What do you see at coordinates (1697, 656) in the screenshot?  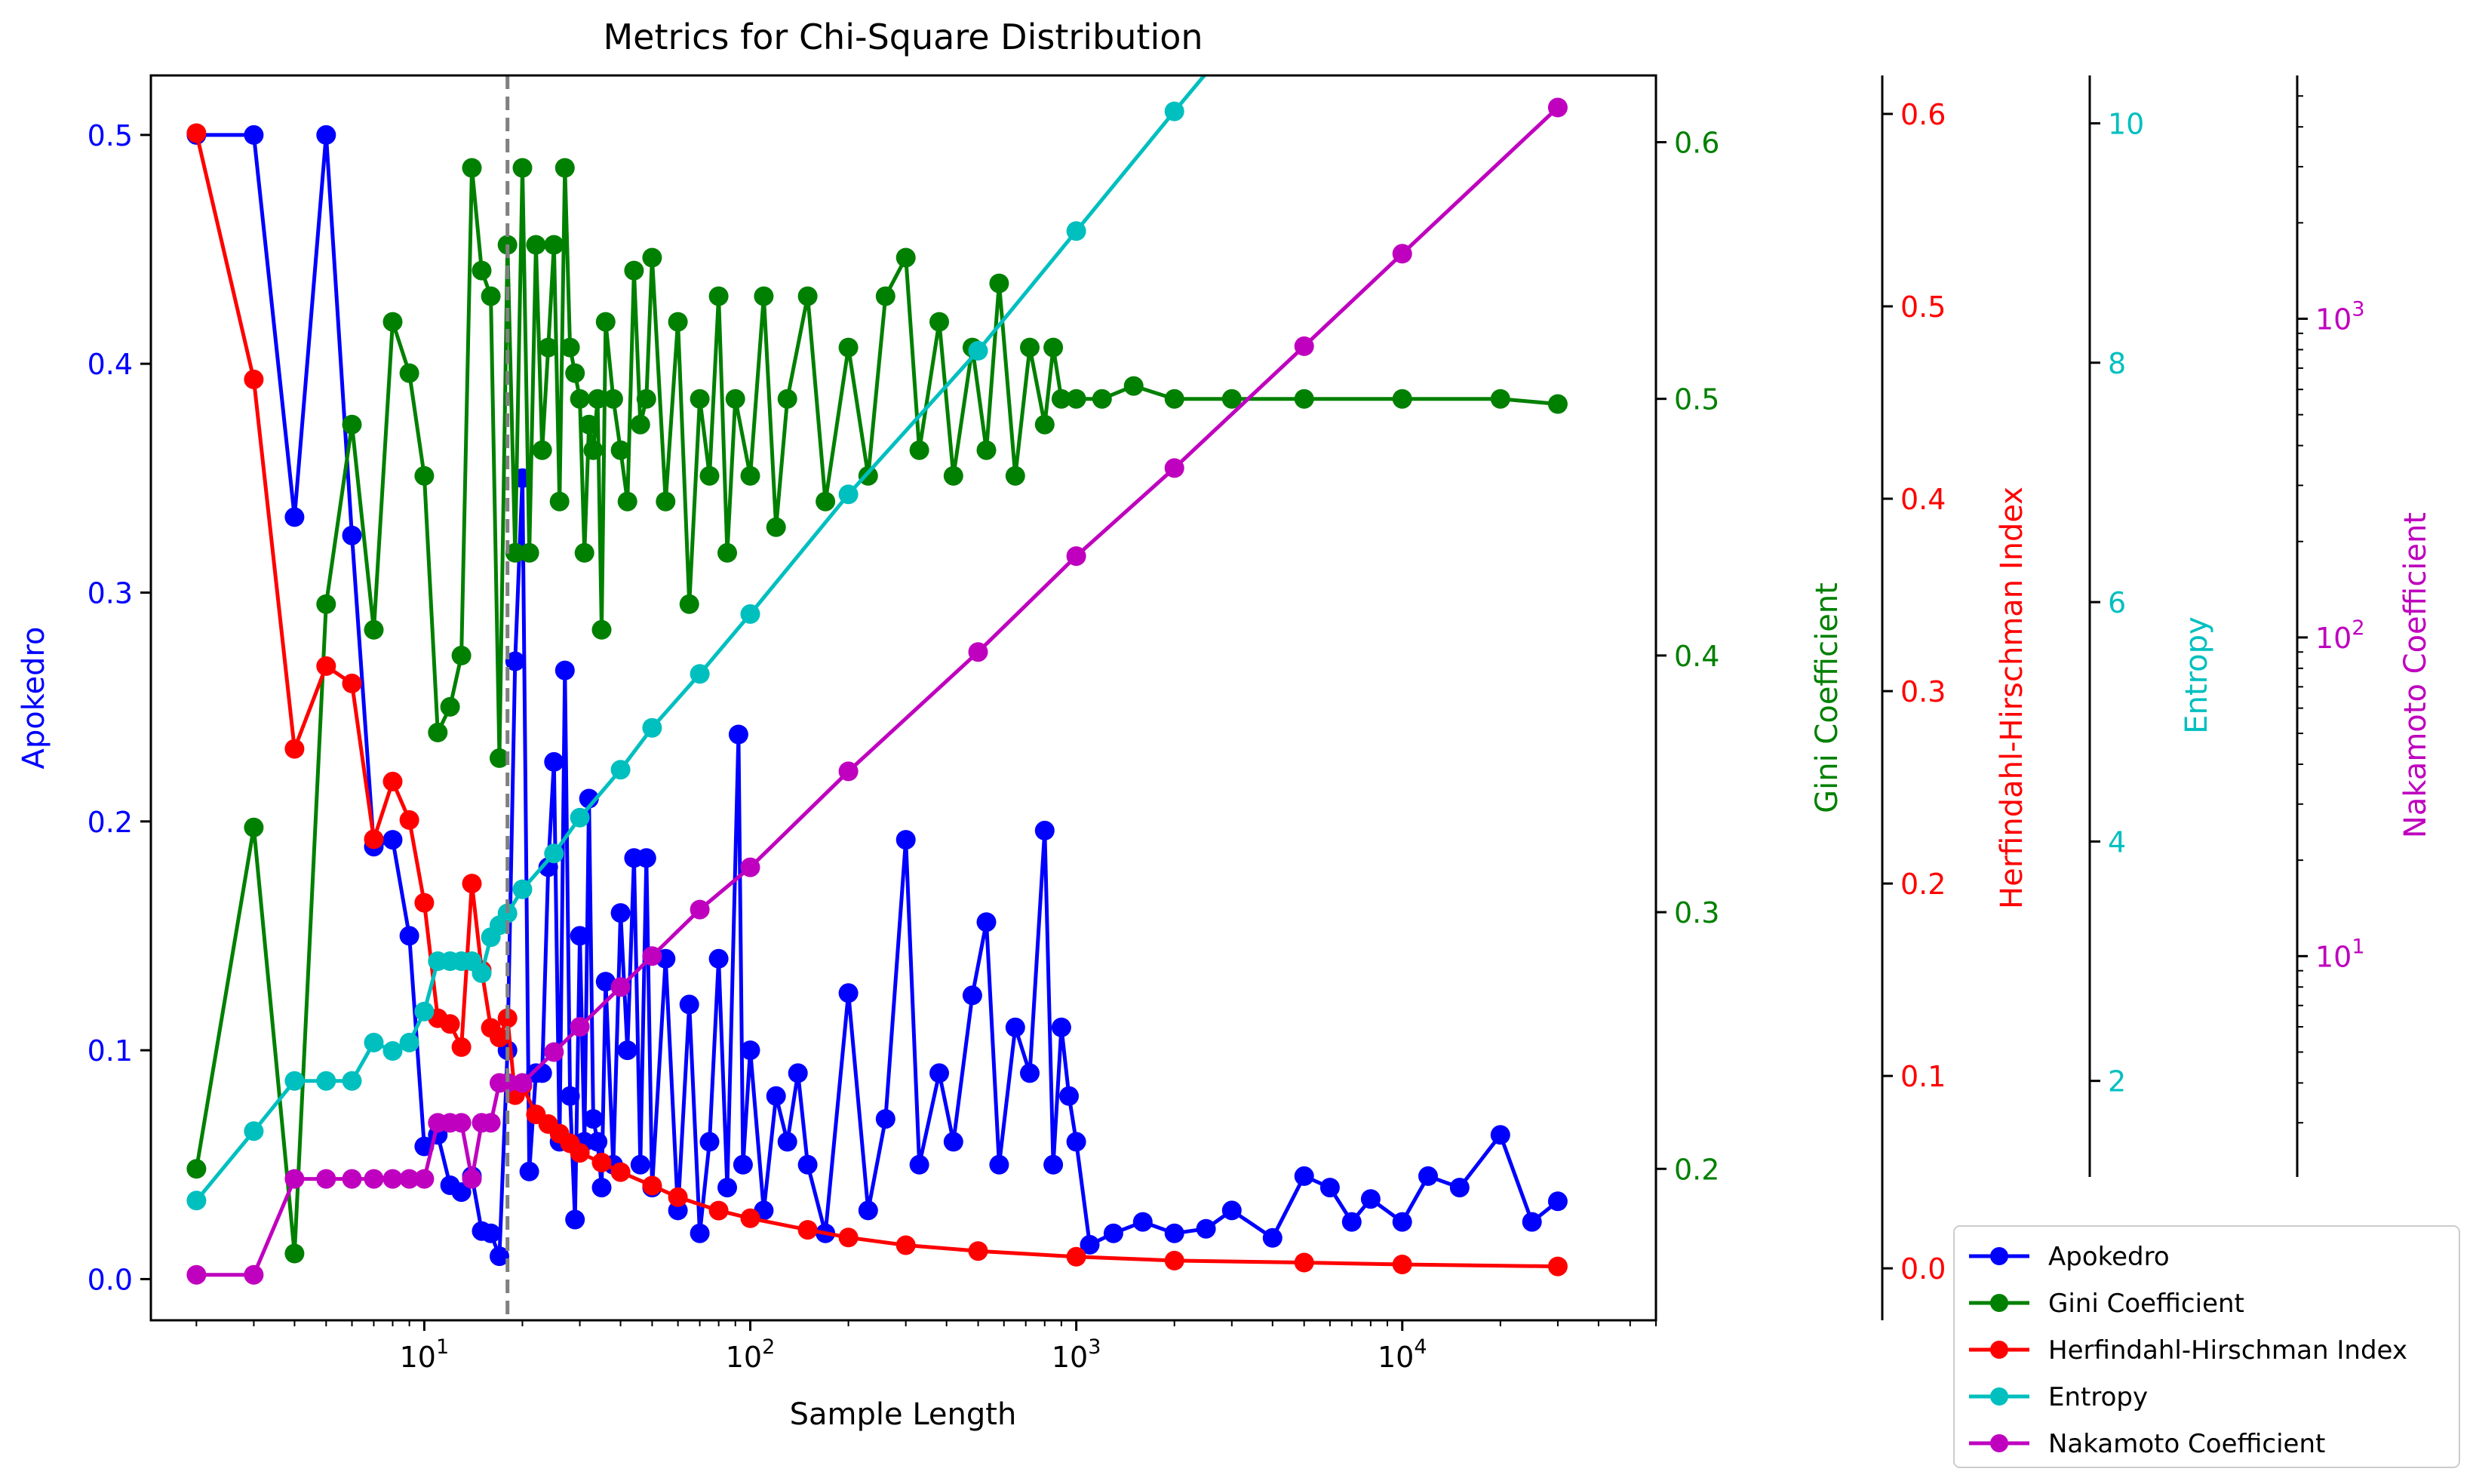 I see `y-tick-label-gini: 0.4` at bounding box center [1697, 656].